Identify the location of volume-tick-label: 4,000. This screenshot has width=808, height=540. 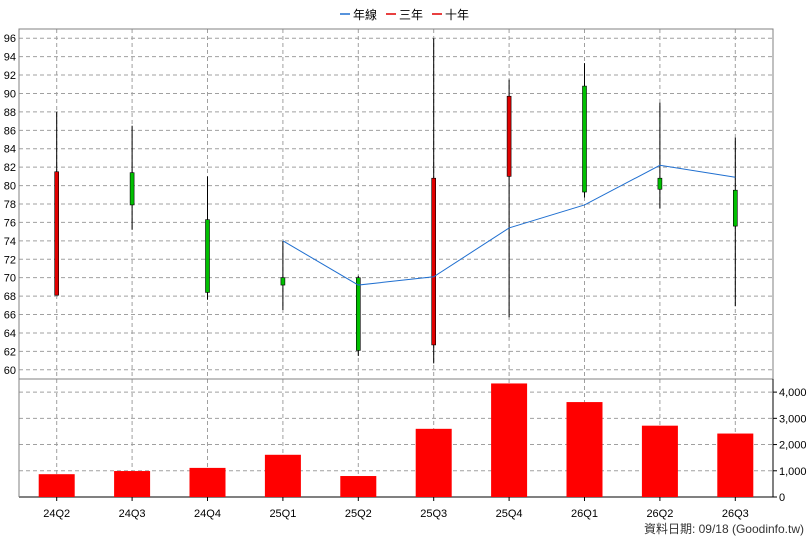
(793, 393).